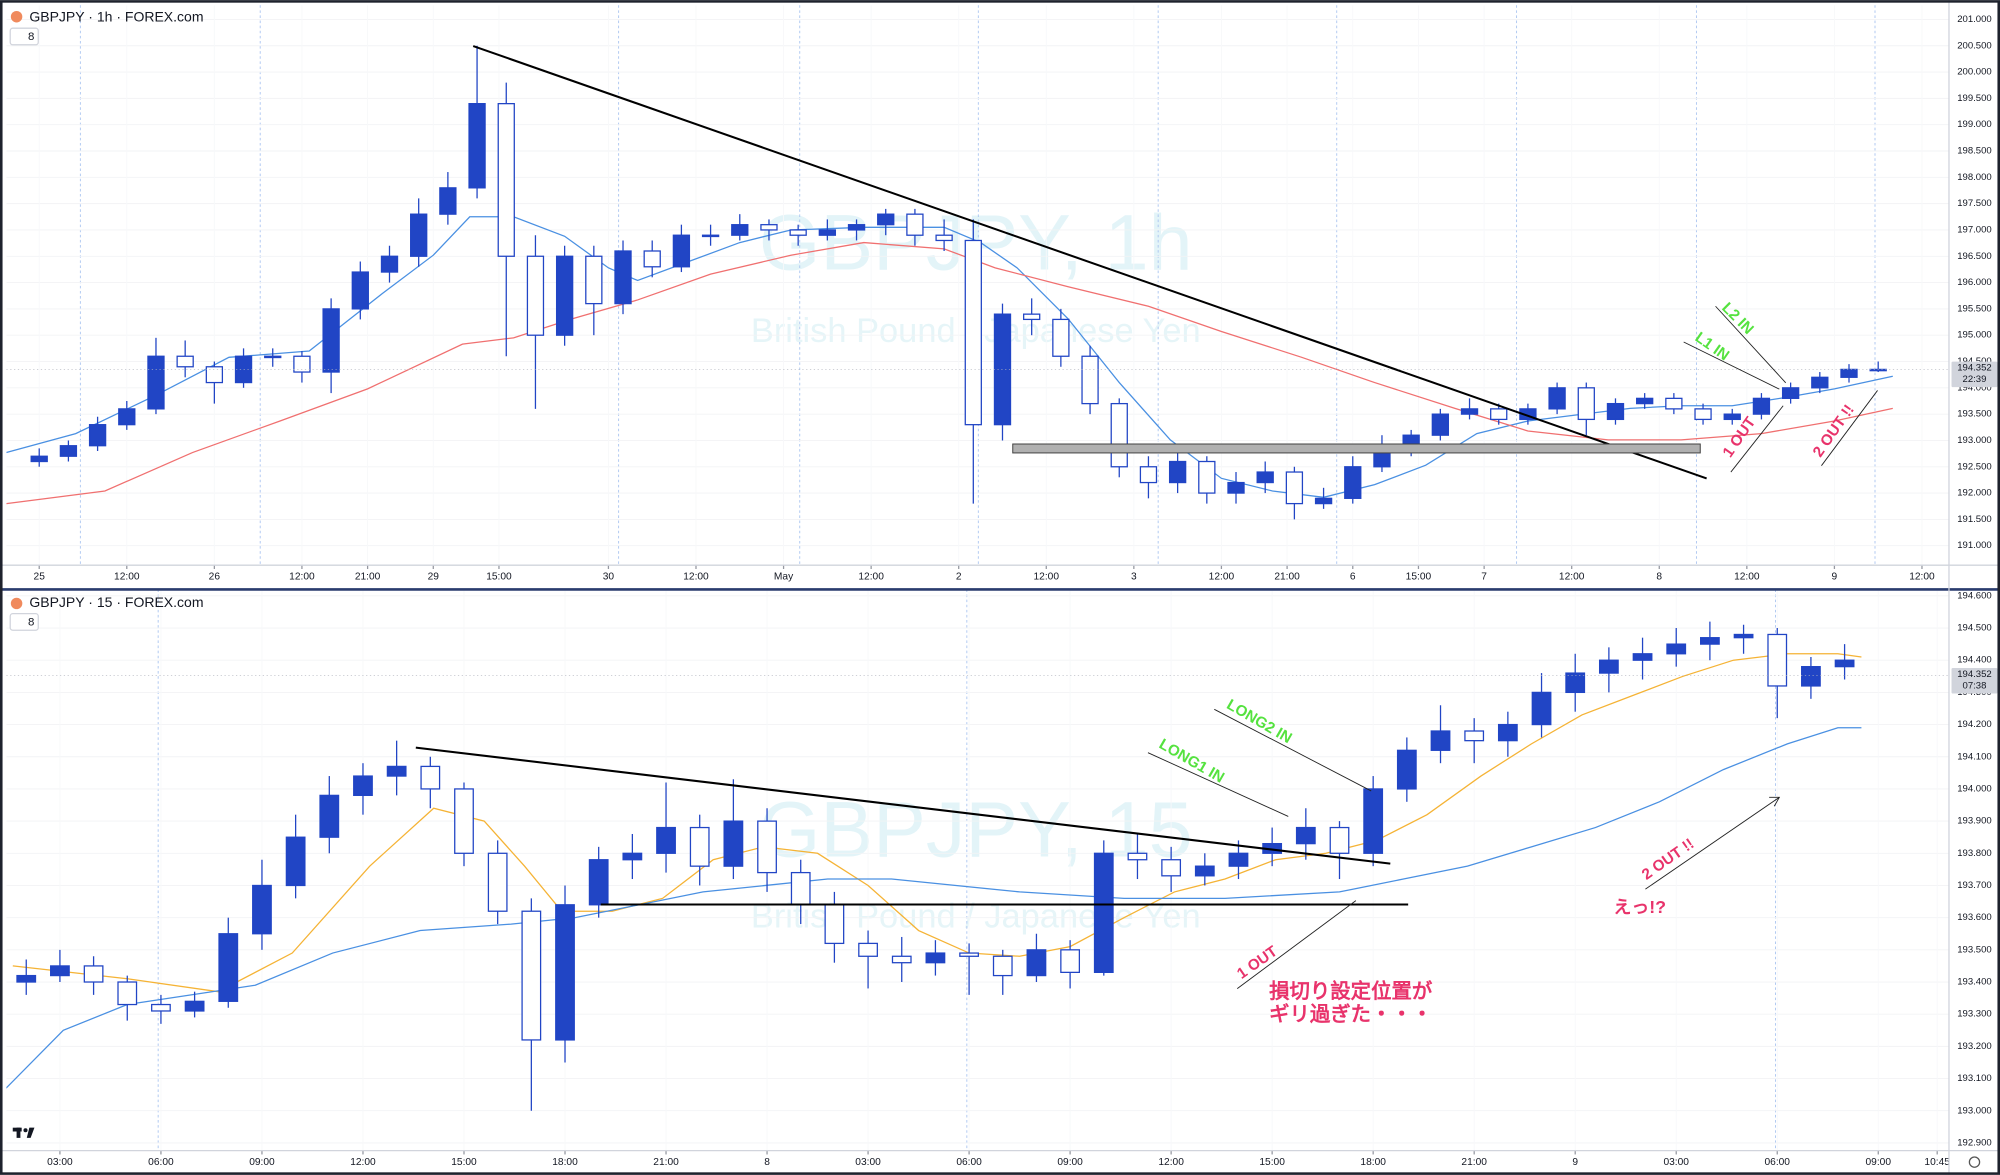 Image resolution: width=2000 pixels, height=1175 pixels. What do you see at coordinates (1974, 982) in the screenshot?
I see `y-tick-label: 193.400` at bounding box center [1974, 982].